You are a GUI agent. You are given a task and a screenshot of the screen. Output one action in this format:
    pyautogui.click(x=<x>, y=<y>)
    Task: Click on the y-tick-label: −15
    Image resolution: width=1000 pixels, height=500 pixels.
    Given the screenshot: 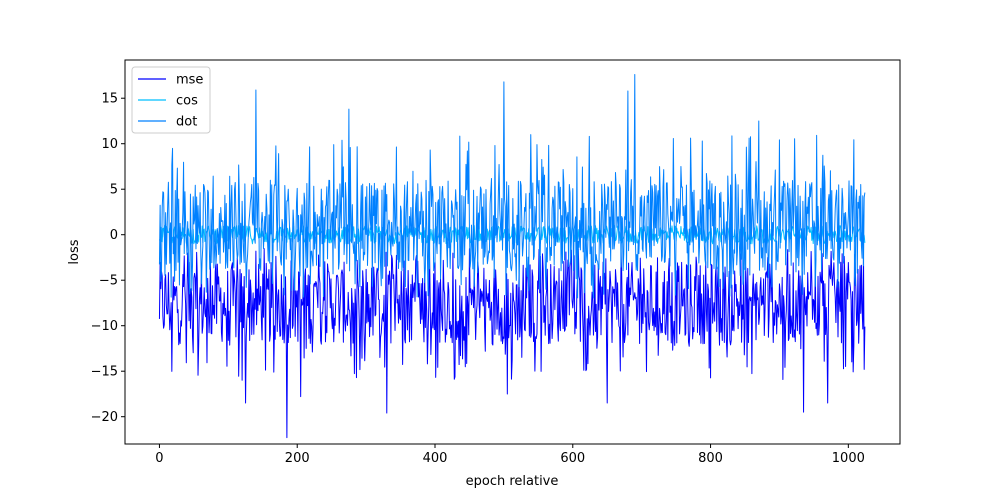 What is the action you would take?
    pyautogui.click(x=104, y=372)
    